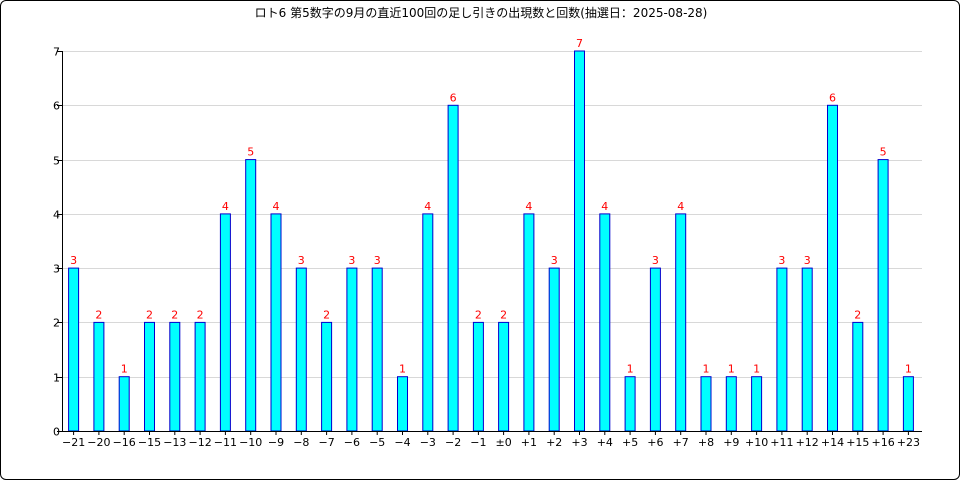 Image resolution: width=960 pixels, height=481 pixels. I want to click on x-tick-label: −11, so click(225, 442).